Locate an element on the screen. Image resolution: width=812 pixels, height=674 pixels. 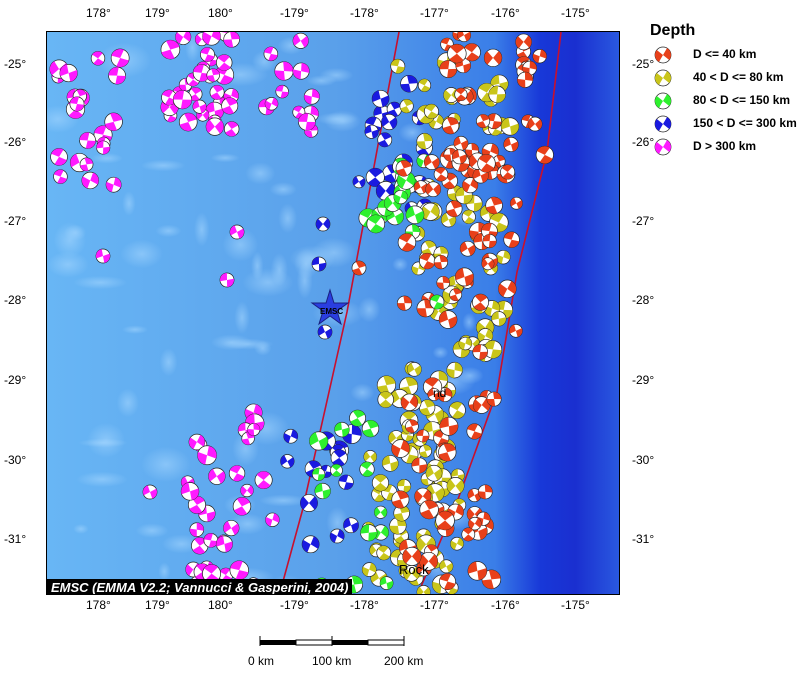
legend-label: 80 < D <= 150 km is located at coordinates (742, 100).